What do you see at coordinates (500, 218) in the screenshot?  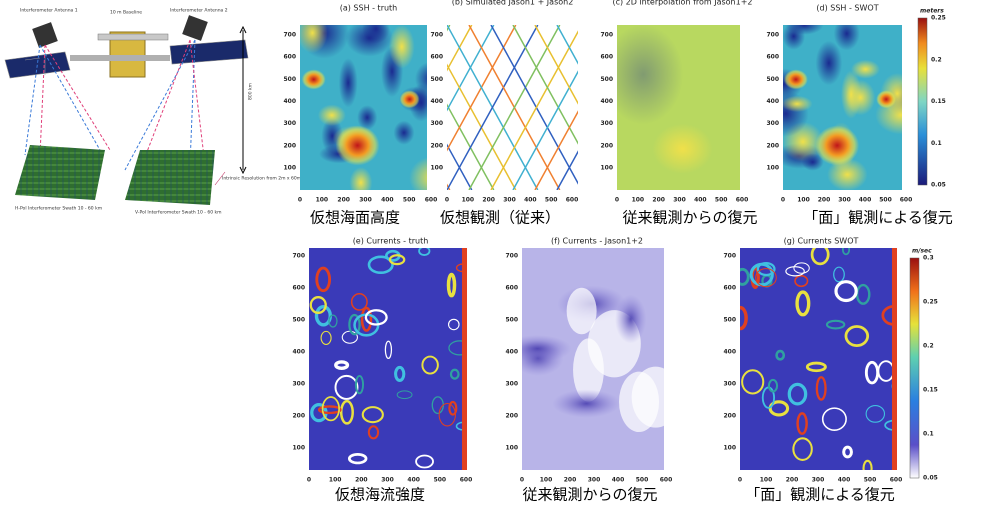 I see `caption: 仮想観測（従来）` at bounding box center [500, 218].